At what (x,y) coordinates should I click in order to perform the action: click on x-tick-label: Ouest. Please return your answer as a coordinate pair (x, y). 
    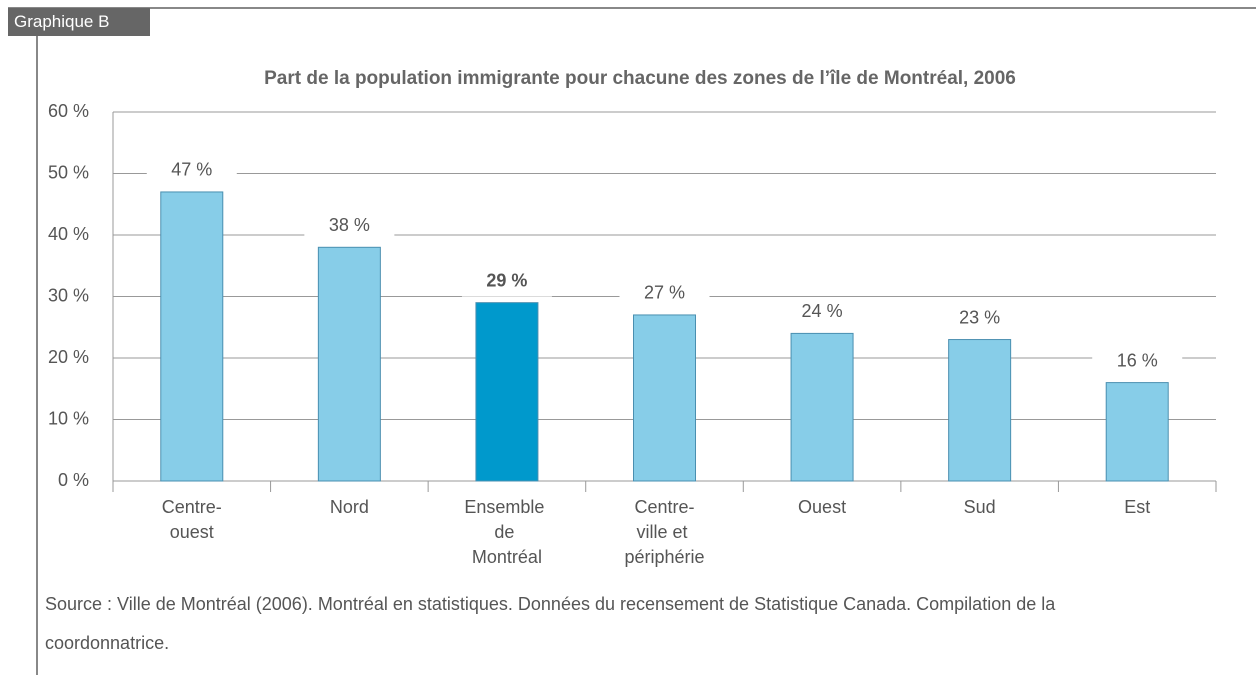
    Looking at the image, I should click on (822, 507).